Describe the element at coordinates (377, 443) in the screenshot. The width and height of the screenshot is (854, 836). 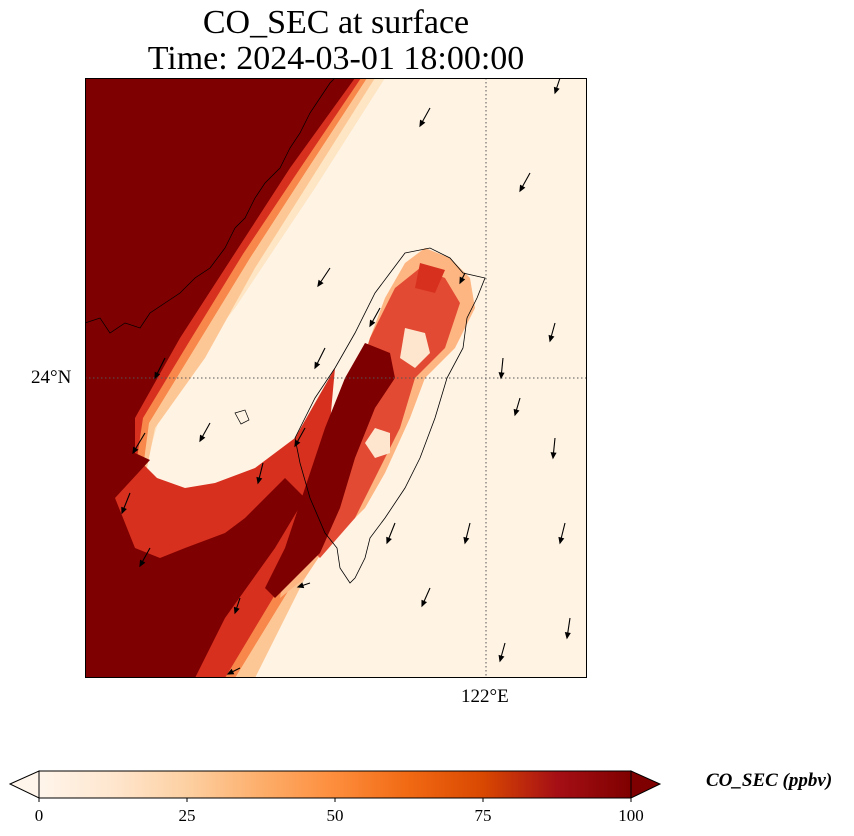
I see `island-hotspot-south` at that location.